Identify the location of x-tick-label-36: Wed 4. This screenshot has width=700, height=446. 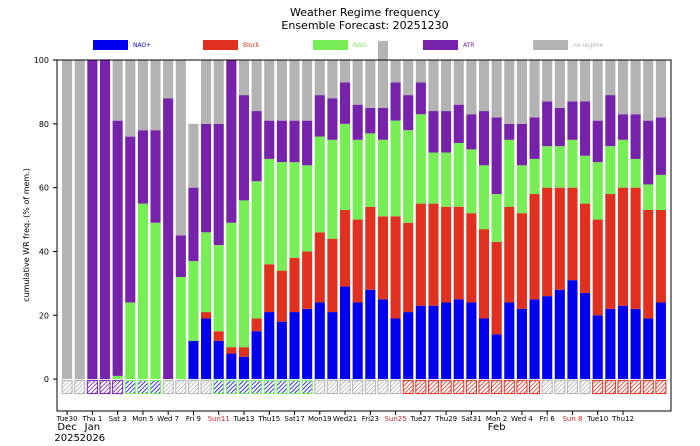
(522, 419).